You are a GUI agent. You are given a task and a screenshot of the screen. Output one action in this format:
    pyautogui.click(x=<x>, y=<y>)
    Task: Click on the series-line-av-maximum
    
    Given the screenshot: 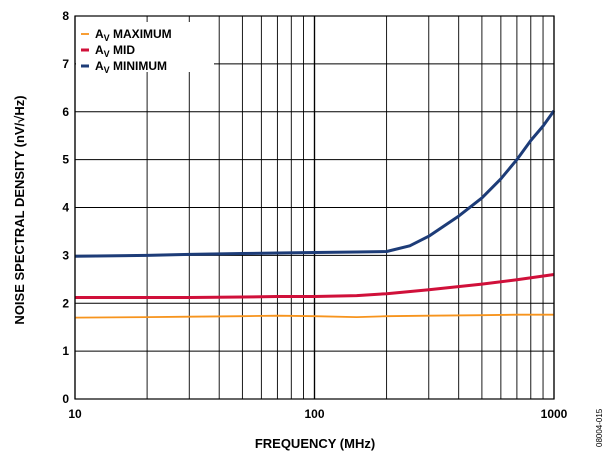 What is the action you would take?
    pyautogui.click(x=314, y=316)
    